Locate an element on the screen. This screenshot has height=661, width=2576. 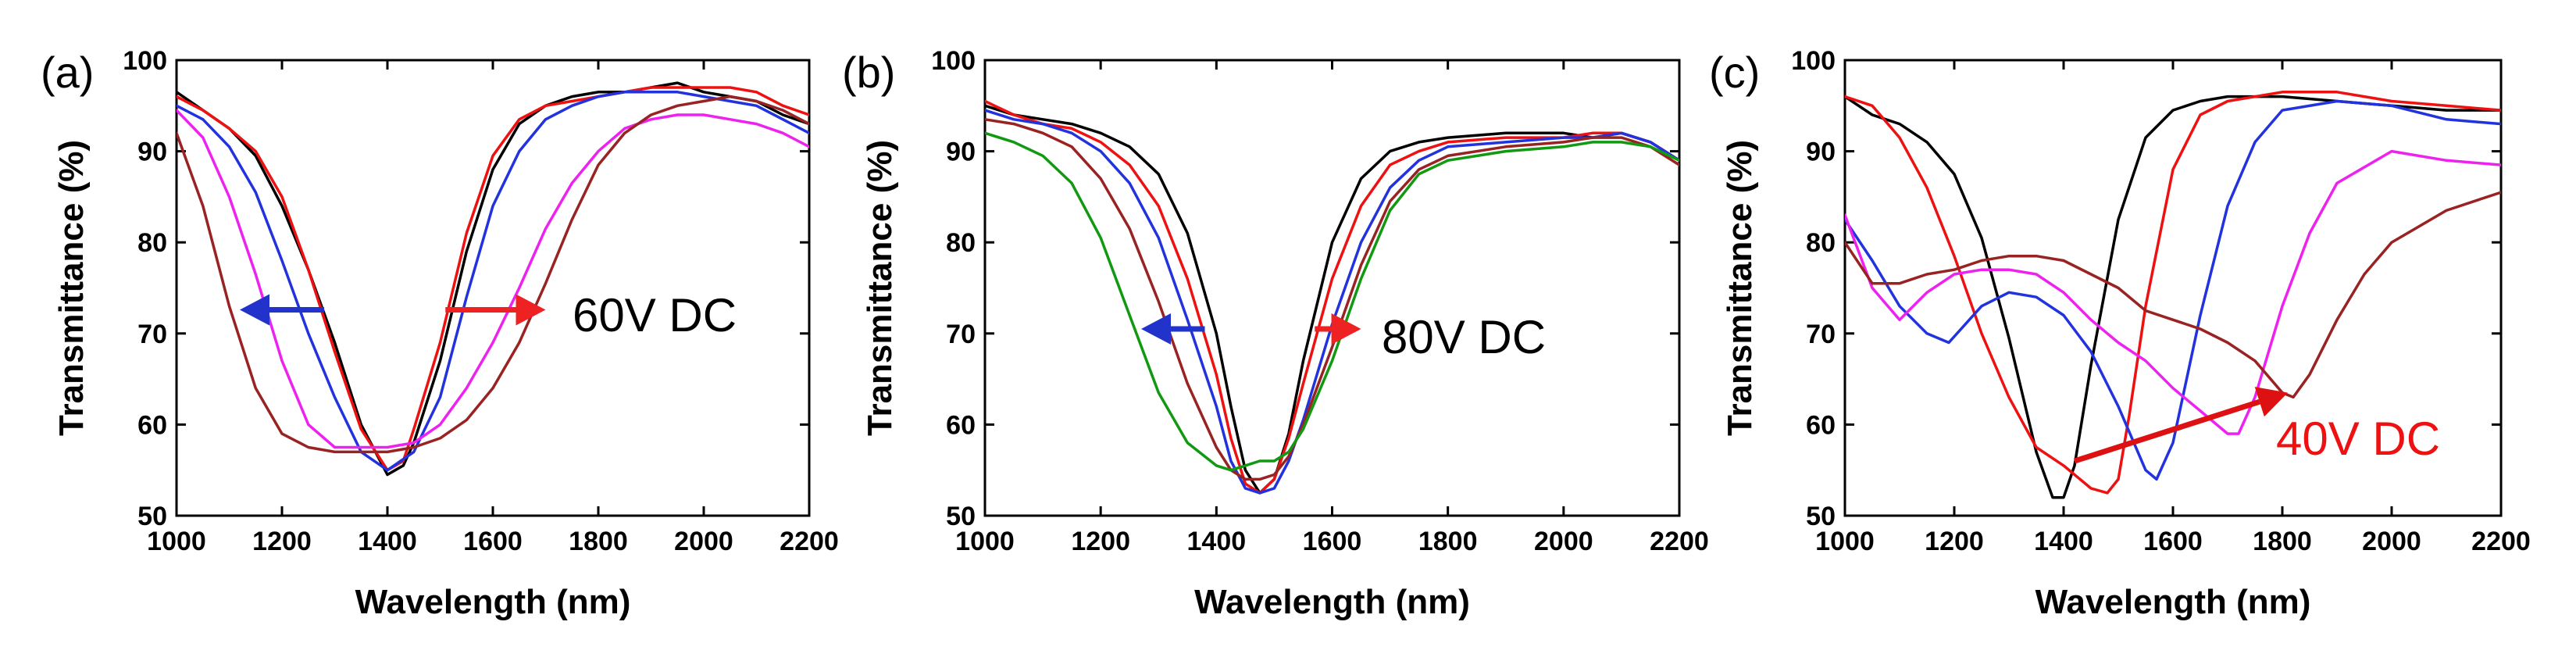
series-line-black is located at coordinates (493, 279).